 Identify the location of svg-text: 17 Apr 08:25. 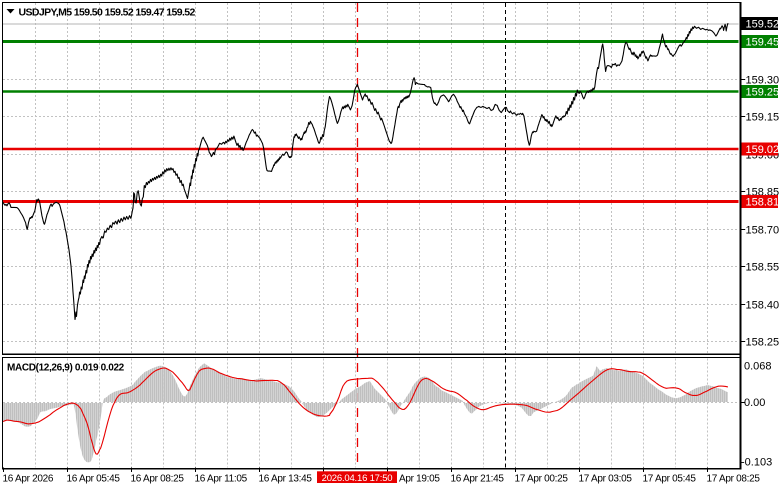
(734, 479).